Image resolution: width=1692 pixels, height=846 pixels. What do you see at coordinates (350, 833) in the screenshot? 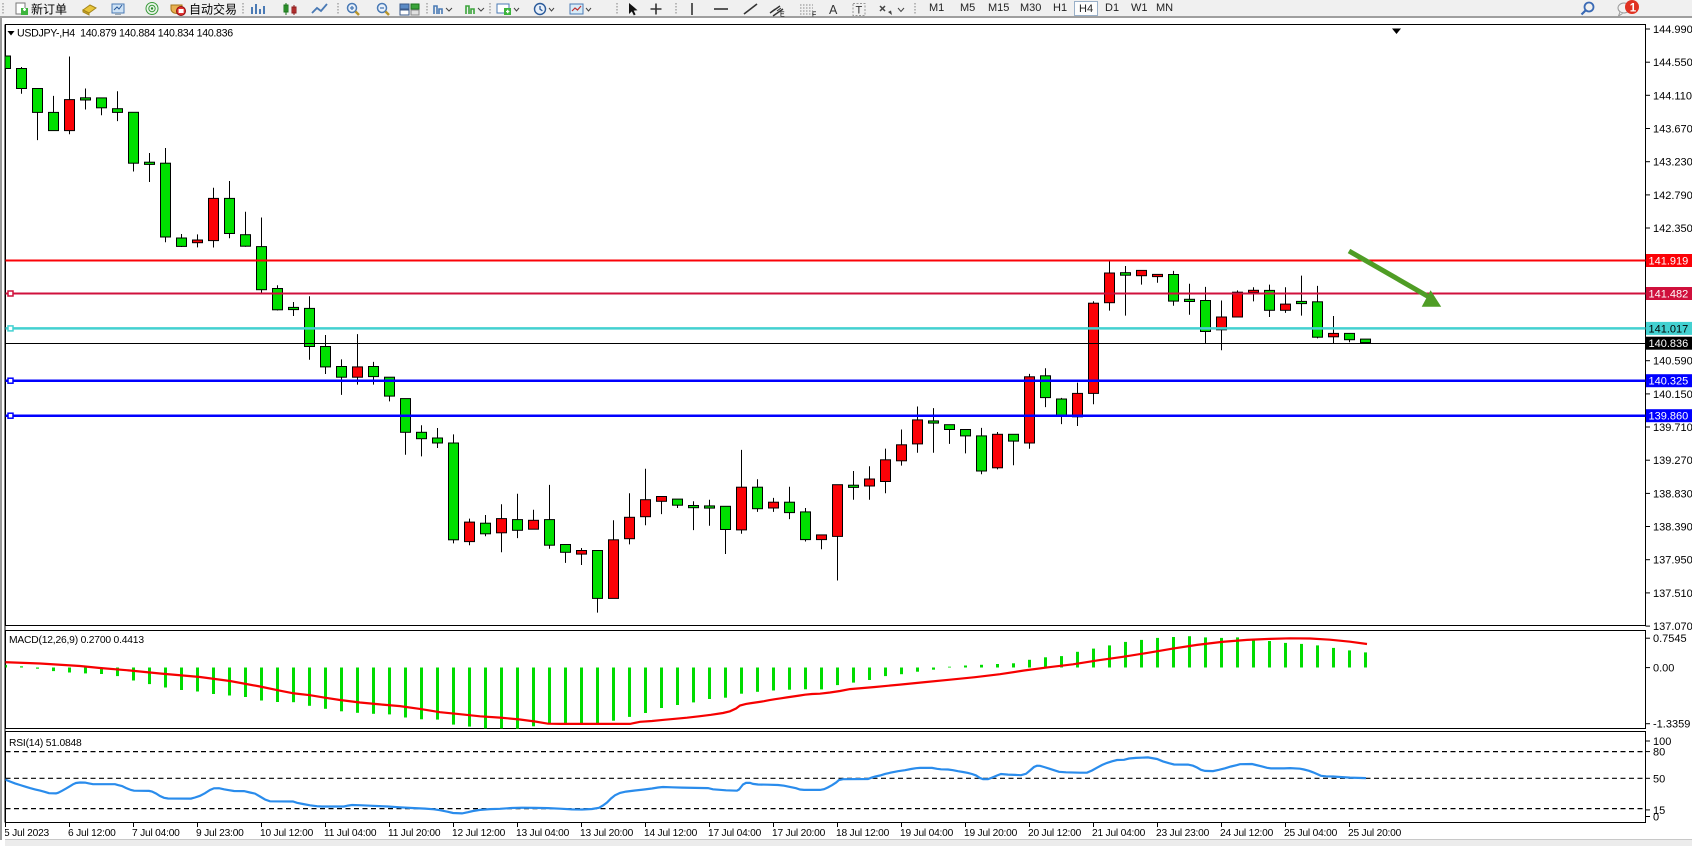
I see `svg-text: 11 Jul 04:00` at bounding box center [350, 833].